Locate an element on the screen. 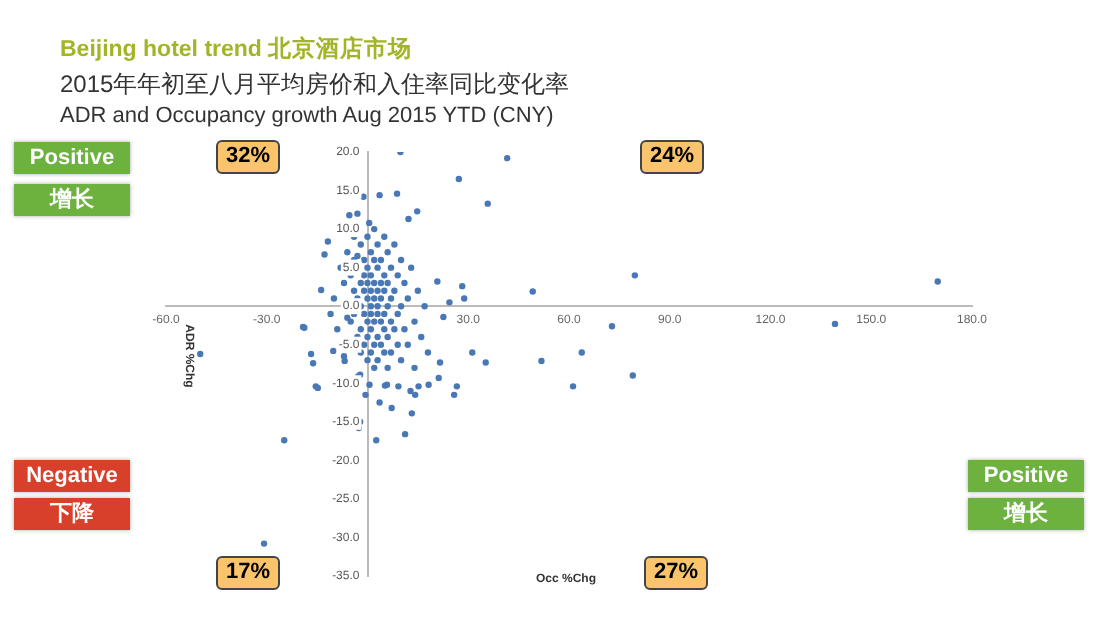 This screenshot has height=618, width=1098. percent-badge: 24% is located at coordinates (672, 157).